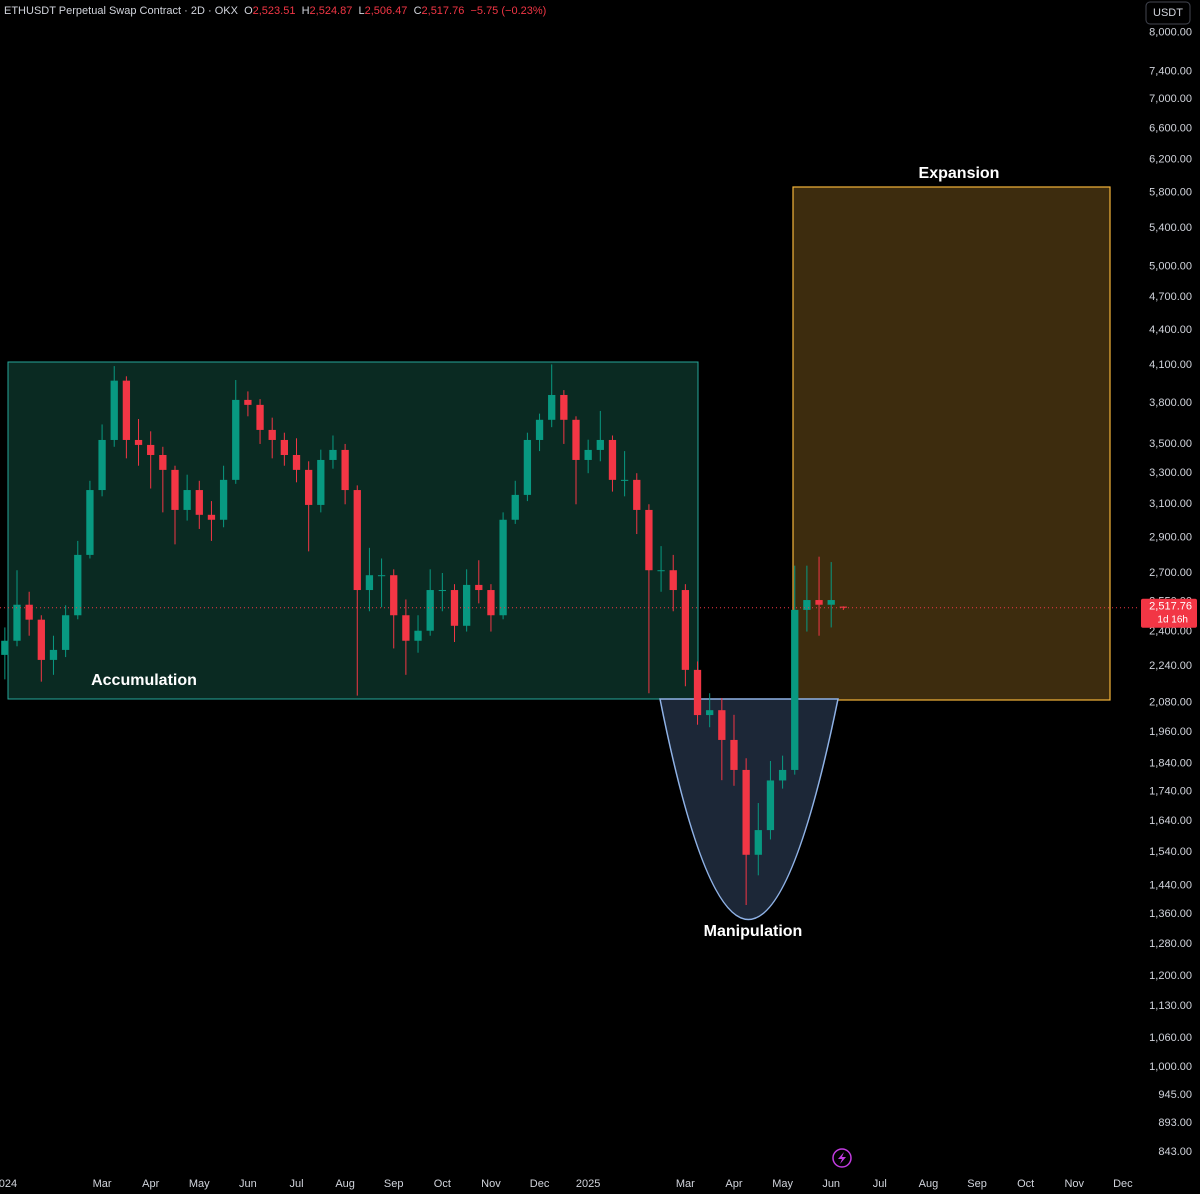  What do you see at coordinates (959, 173) in the screenshot?
I see `annotation: Expansion` at bounding box center [959, 173].